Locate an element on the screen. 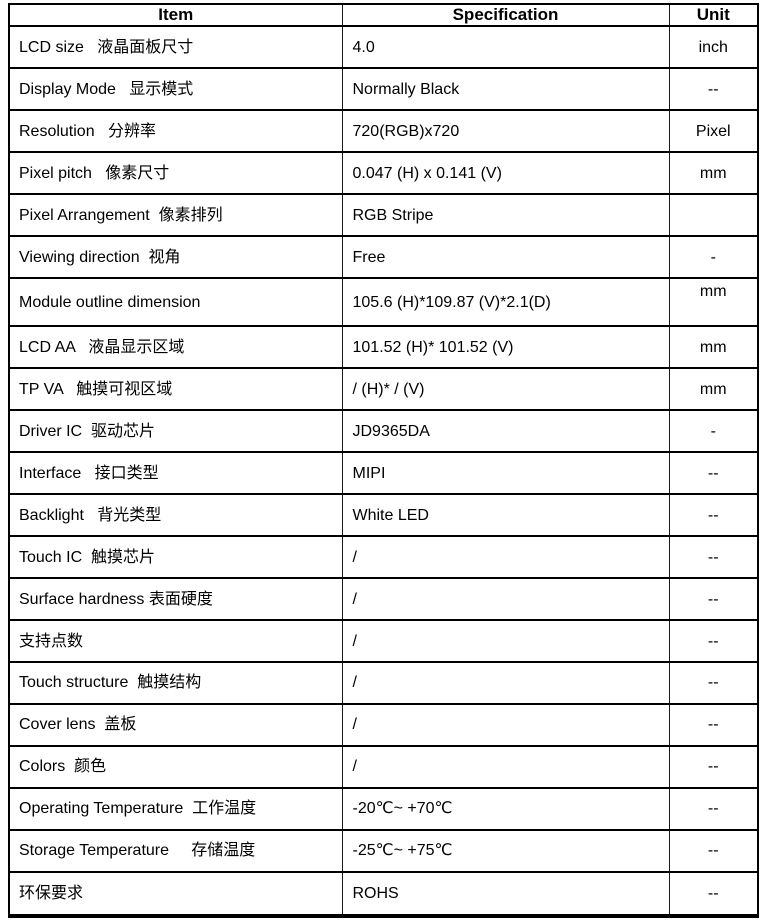 The height and width of the screenshot is (922, 768). table-row: Display Mode 显示模式 Normally Black -- is located at coordinates (383, 89).